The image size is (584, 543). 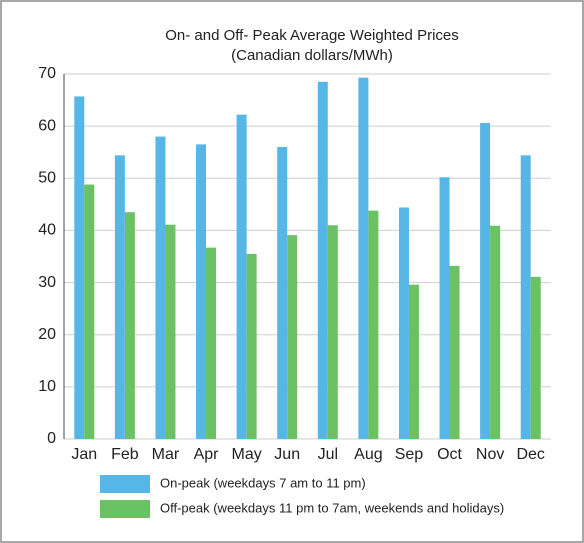 What do you see at coordinates (47, 73) in the screenshot?
I see `y-tick-label: 70` at bounding box center [47, 73].